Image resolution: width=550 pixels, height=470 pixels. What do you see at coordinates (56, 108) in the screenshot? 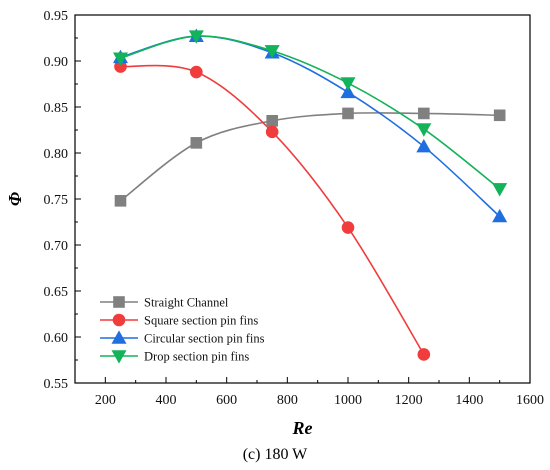
I see `y-tick-label: 0.85` at bounding box center [56, 108].